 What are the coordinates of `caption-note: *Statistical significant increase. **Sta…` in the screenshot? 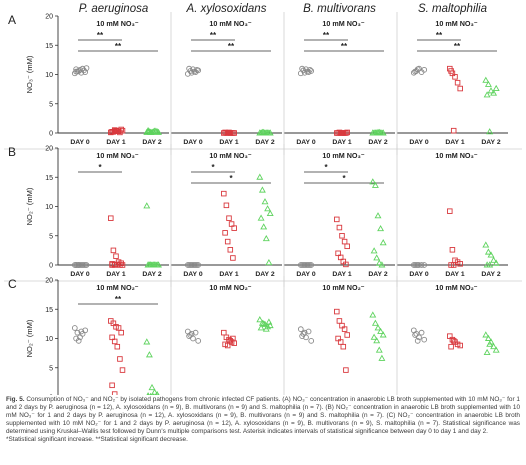 It's located at (97, 439).